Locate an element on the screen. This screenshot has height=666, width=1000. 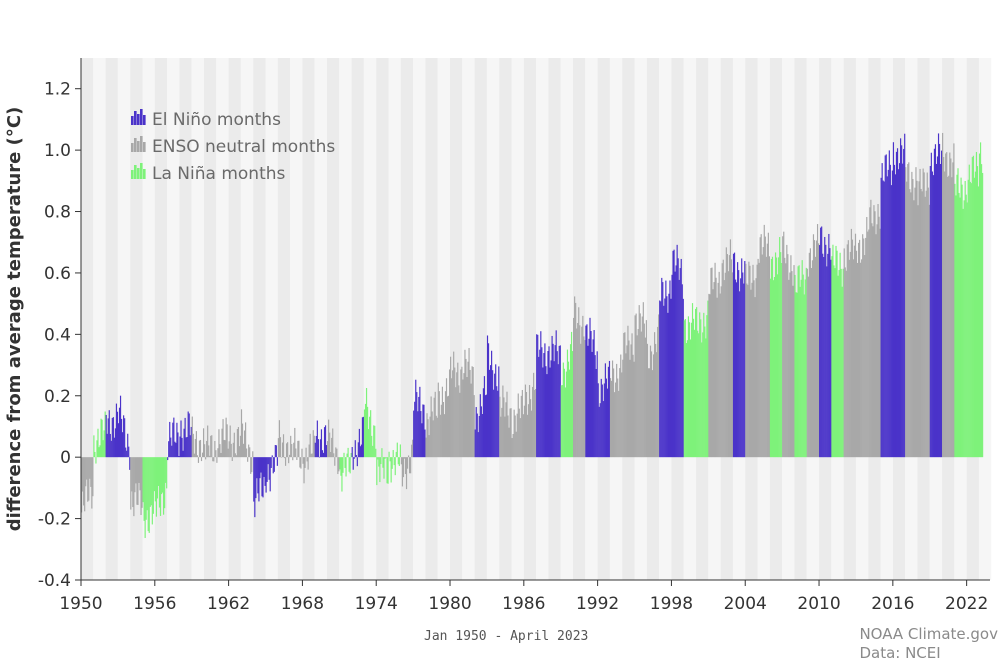
y-tick-label: 0.8 is located at coordinates (57, 213).